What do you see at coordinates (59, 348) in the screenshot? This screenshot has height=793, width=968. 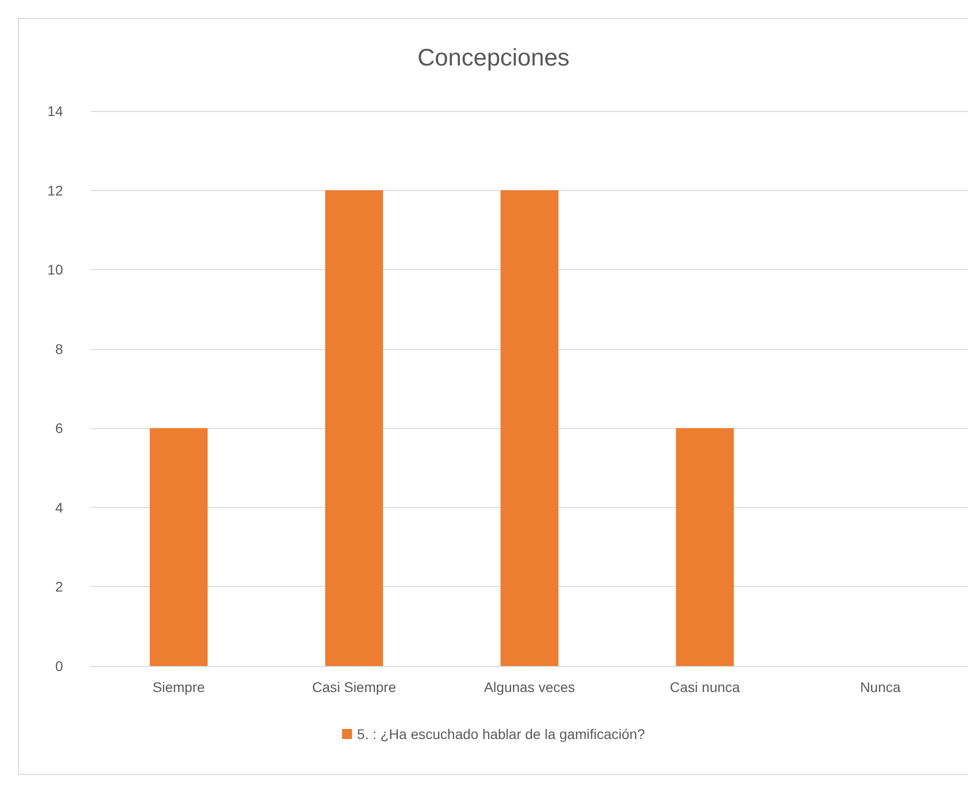 I see `y-tick-label: 8` at bounding box center [59, 348].